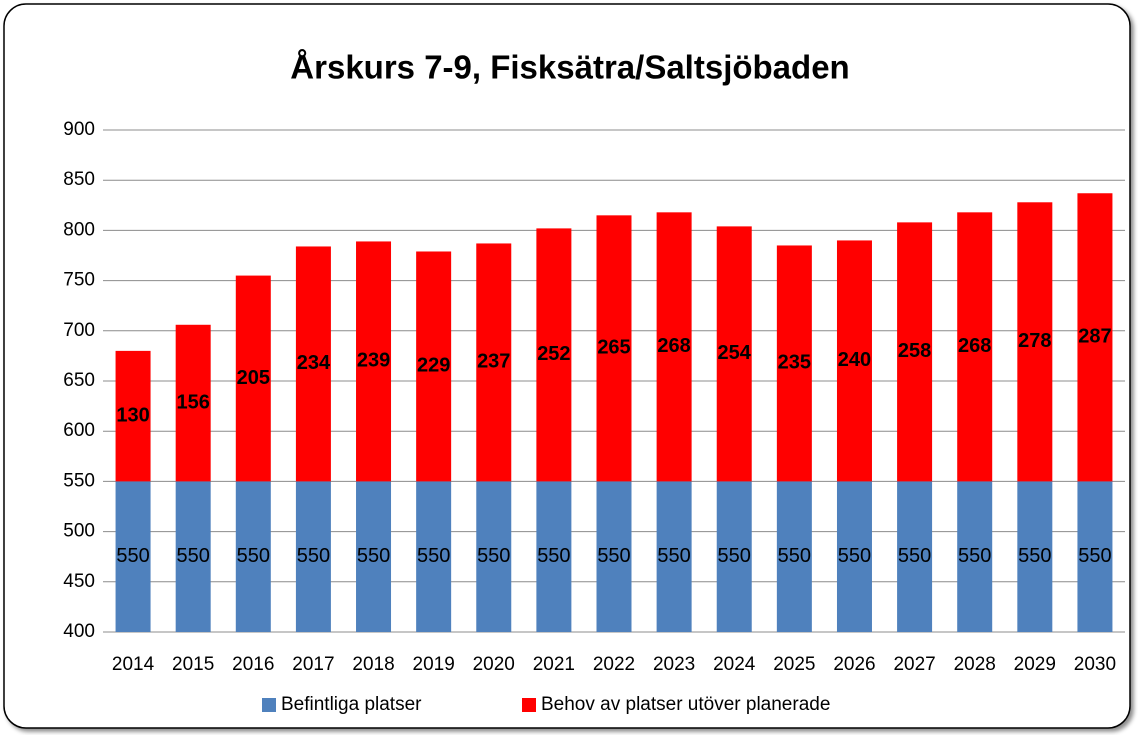 The image size is (1138, 735). What do you see at coordinates (79, 229) in the screenshot?
I see `y-tick-label: 800` at bounding box center [79, 229].